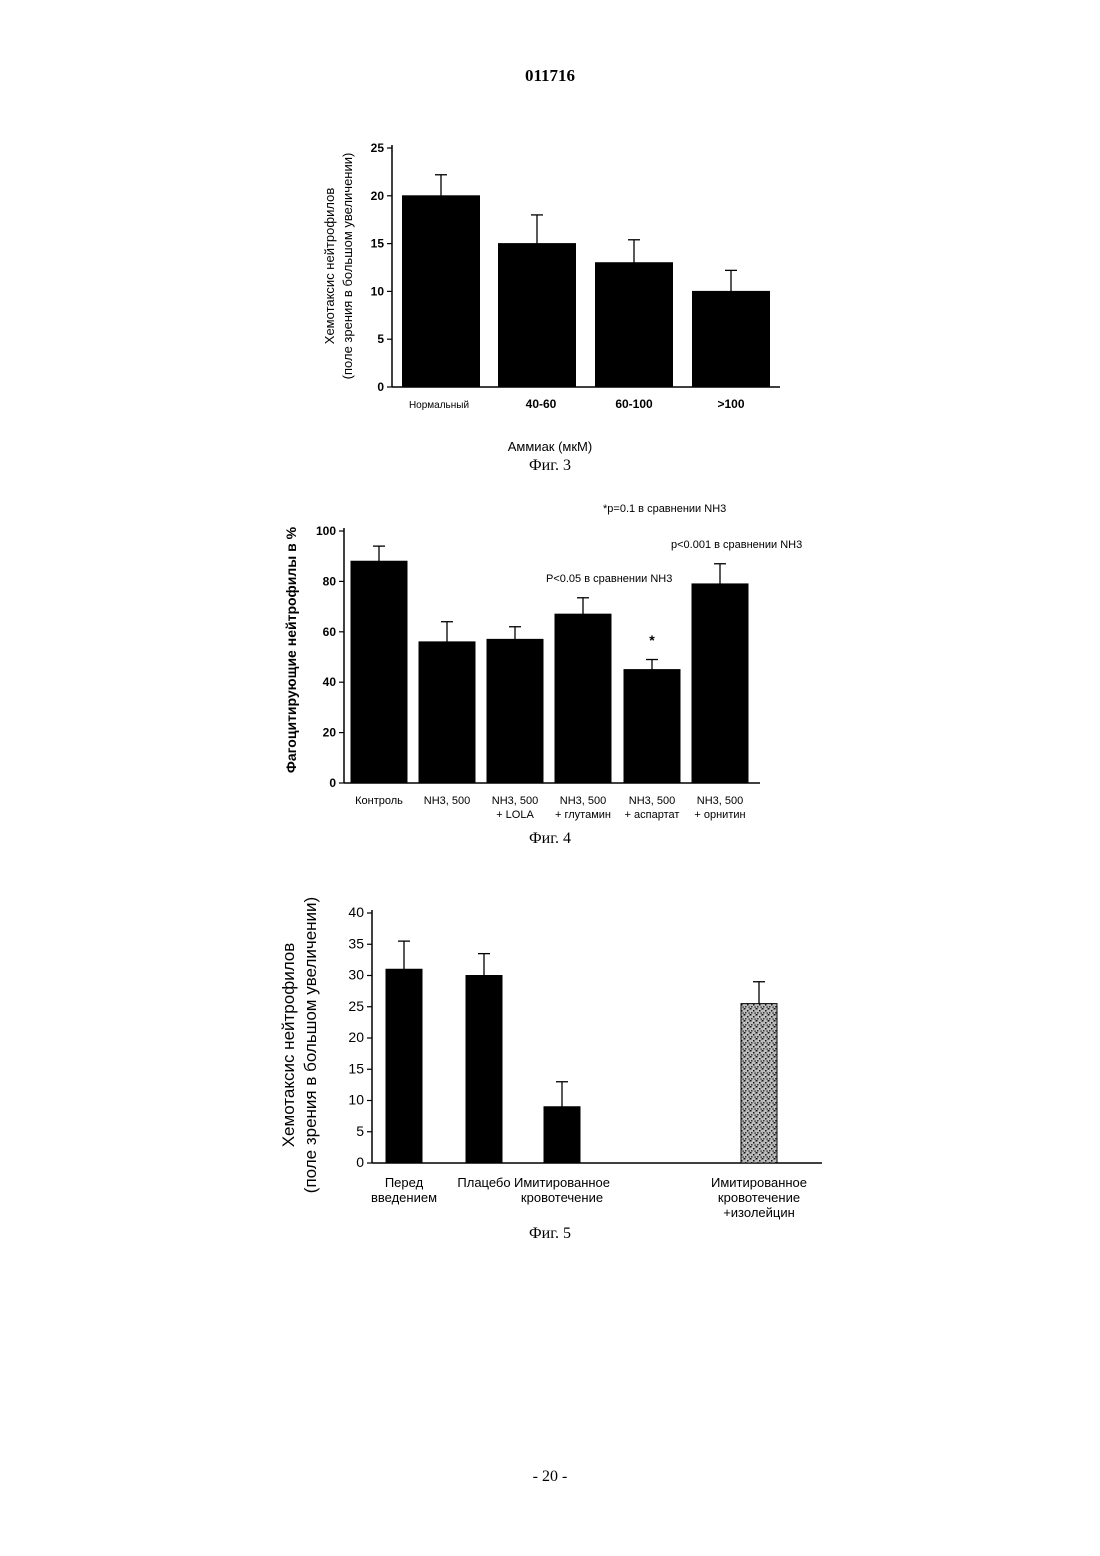  I want to click on figure-5-y-tick-label: 40, so click(356, 912).